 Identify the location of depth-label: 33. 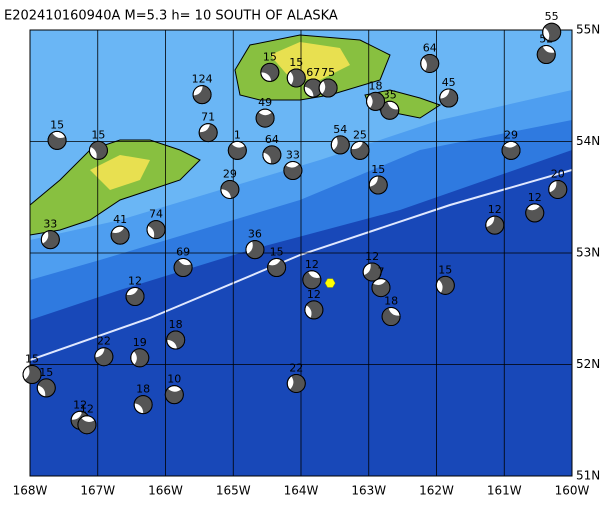
(293, 154).